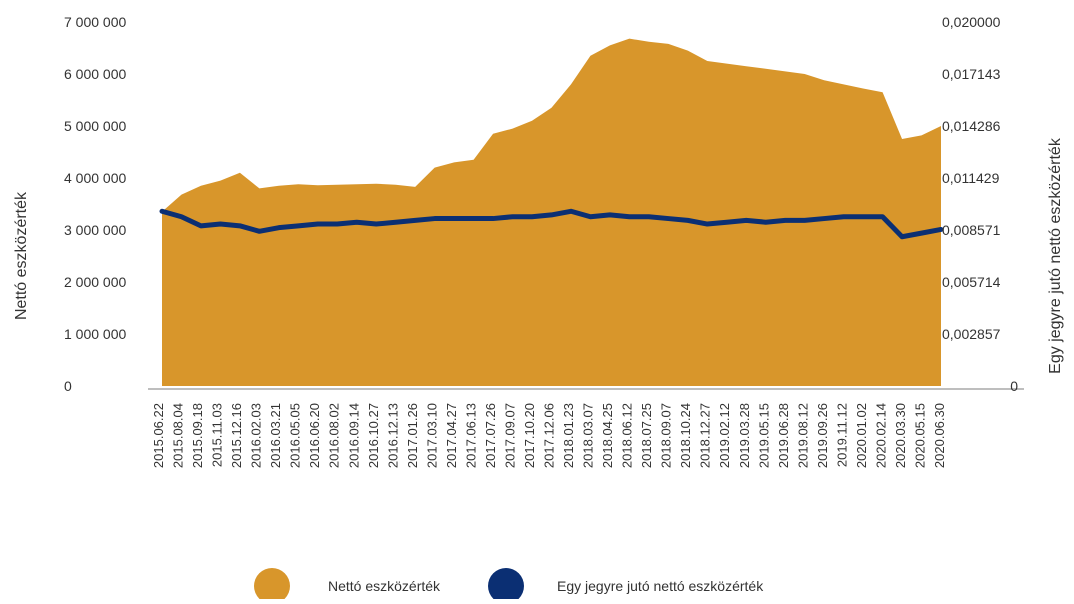 The image size is (1074, 604). What do you see at coordinates (971, 282) in the screenshot?
I see `y-right-tick-label: 0,005714` at bounding box center [971, 282].